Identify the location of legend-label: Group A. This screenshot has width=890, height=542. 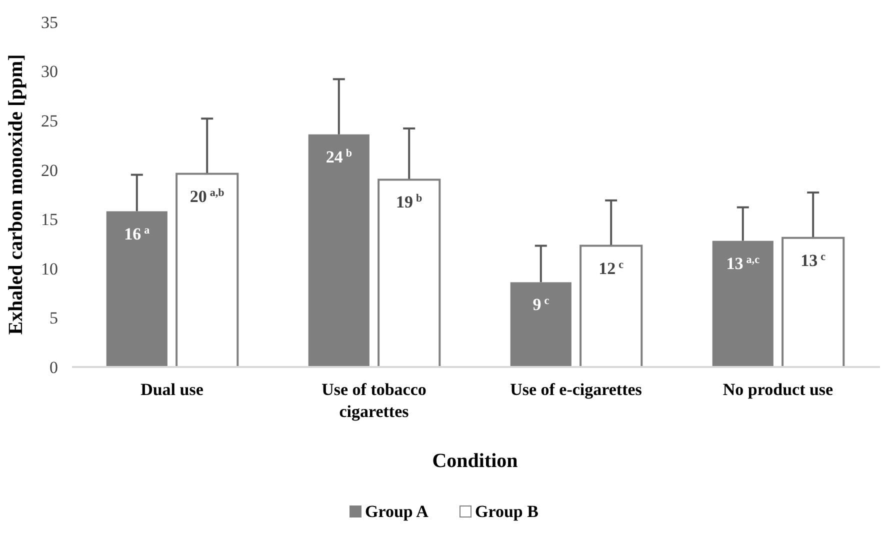
(397, 511).